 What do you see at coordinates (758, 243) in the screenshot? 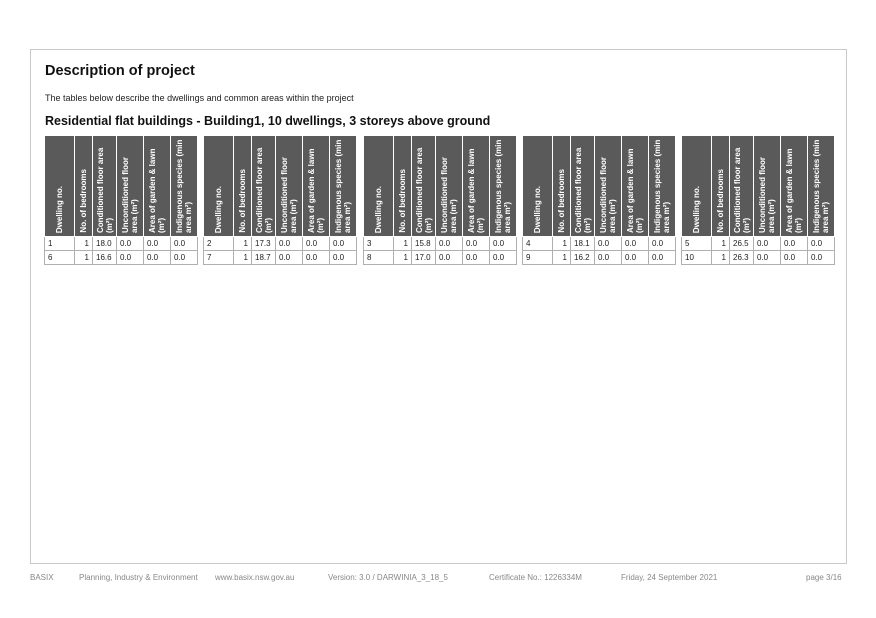
I see `table-row: 5 1 26.5 0.0 0.0 0.0` at bounding box center [758, 243].